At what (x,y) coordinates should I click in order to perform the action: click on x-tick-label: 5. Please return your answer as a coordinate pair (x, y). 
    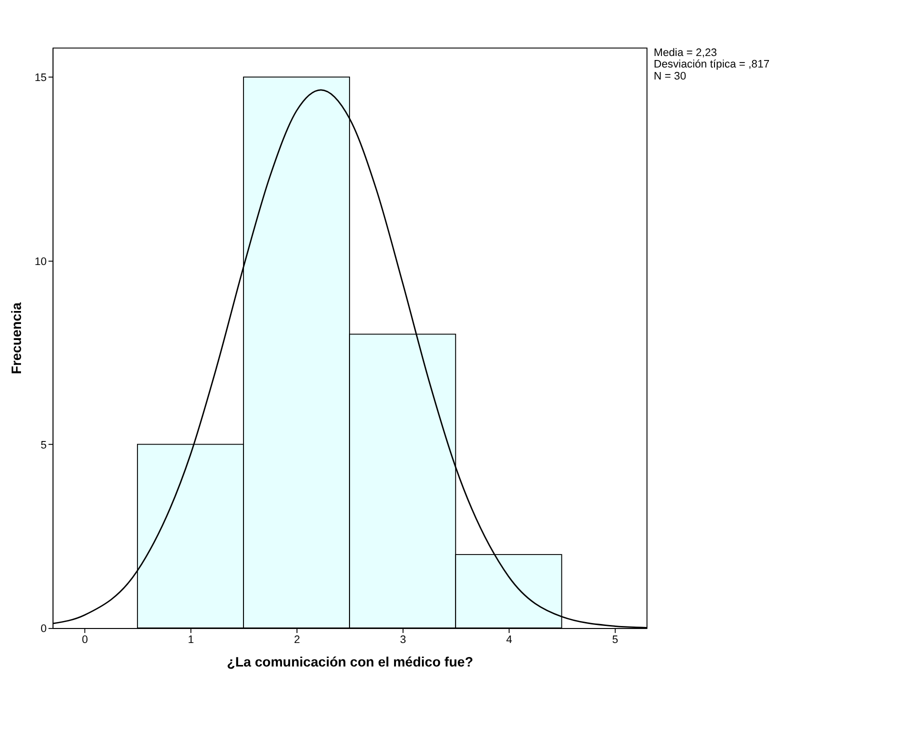
    Looking at the image, I should click on (615, 640).